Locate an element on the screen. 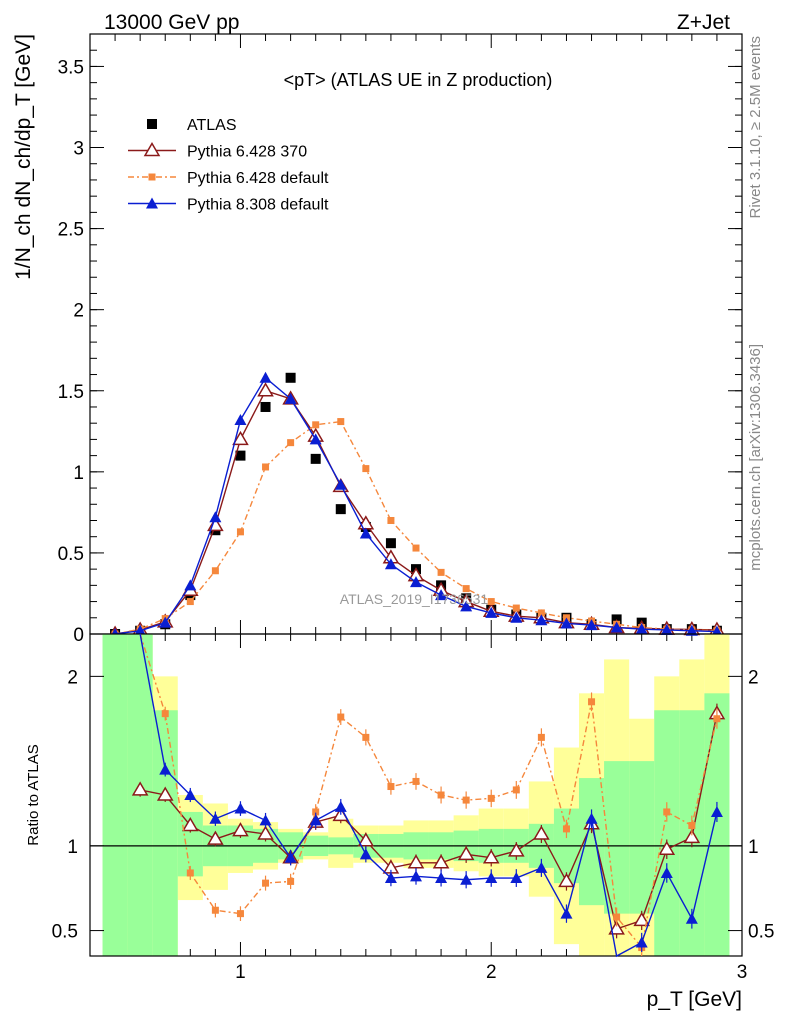 The image size is (786, 1024). x-tick-label: 3 is located at coordinates (742, 972).